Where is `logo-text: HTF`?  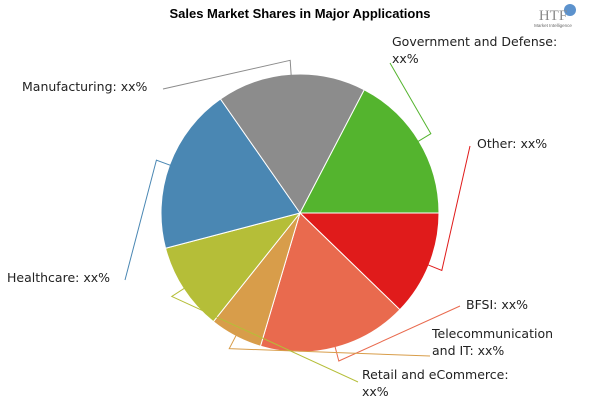 logo-text: HTF is located at coordinates (553, 16).